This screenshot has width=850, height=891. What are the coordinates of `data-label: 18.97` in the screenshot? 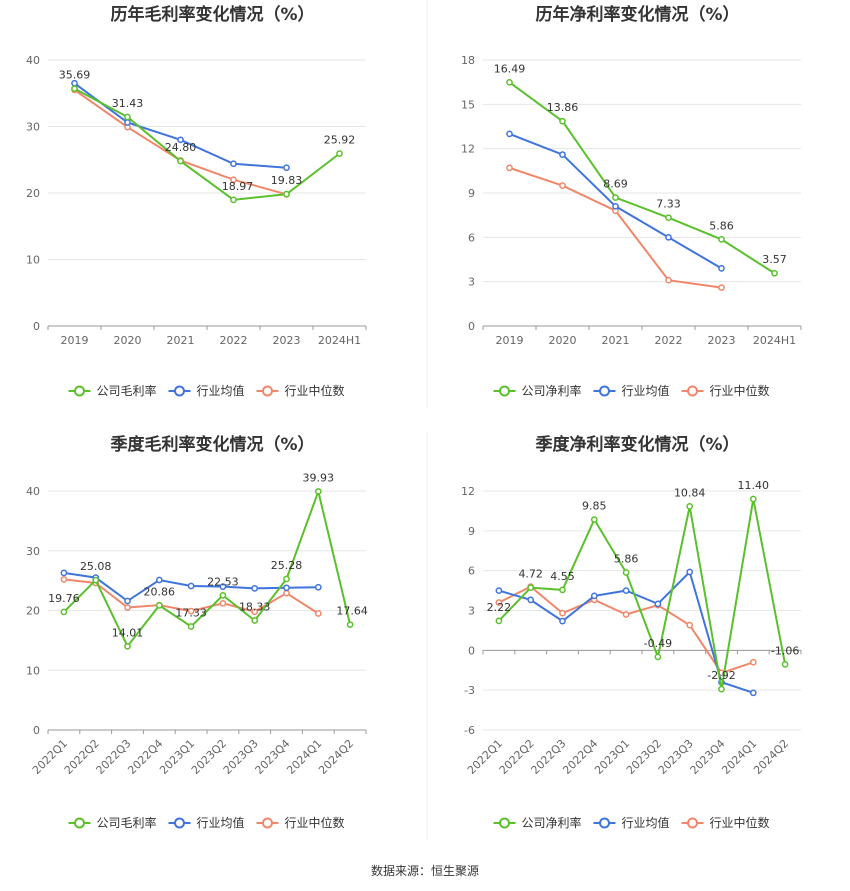 It's located at (238, 186).